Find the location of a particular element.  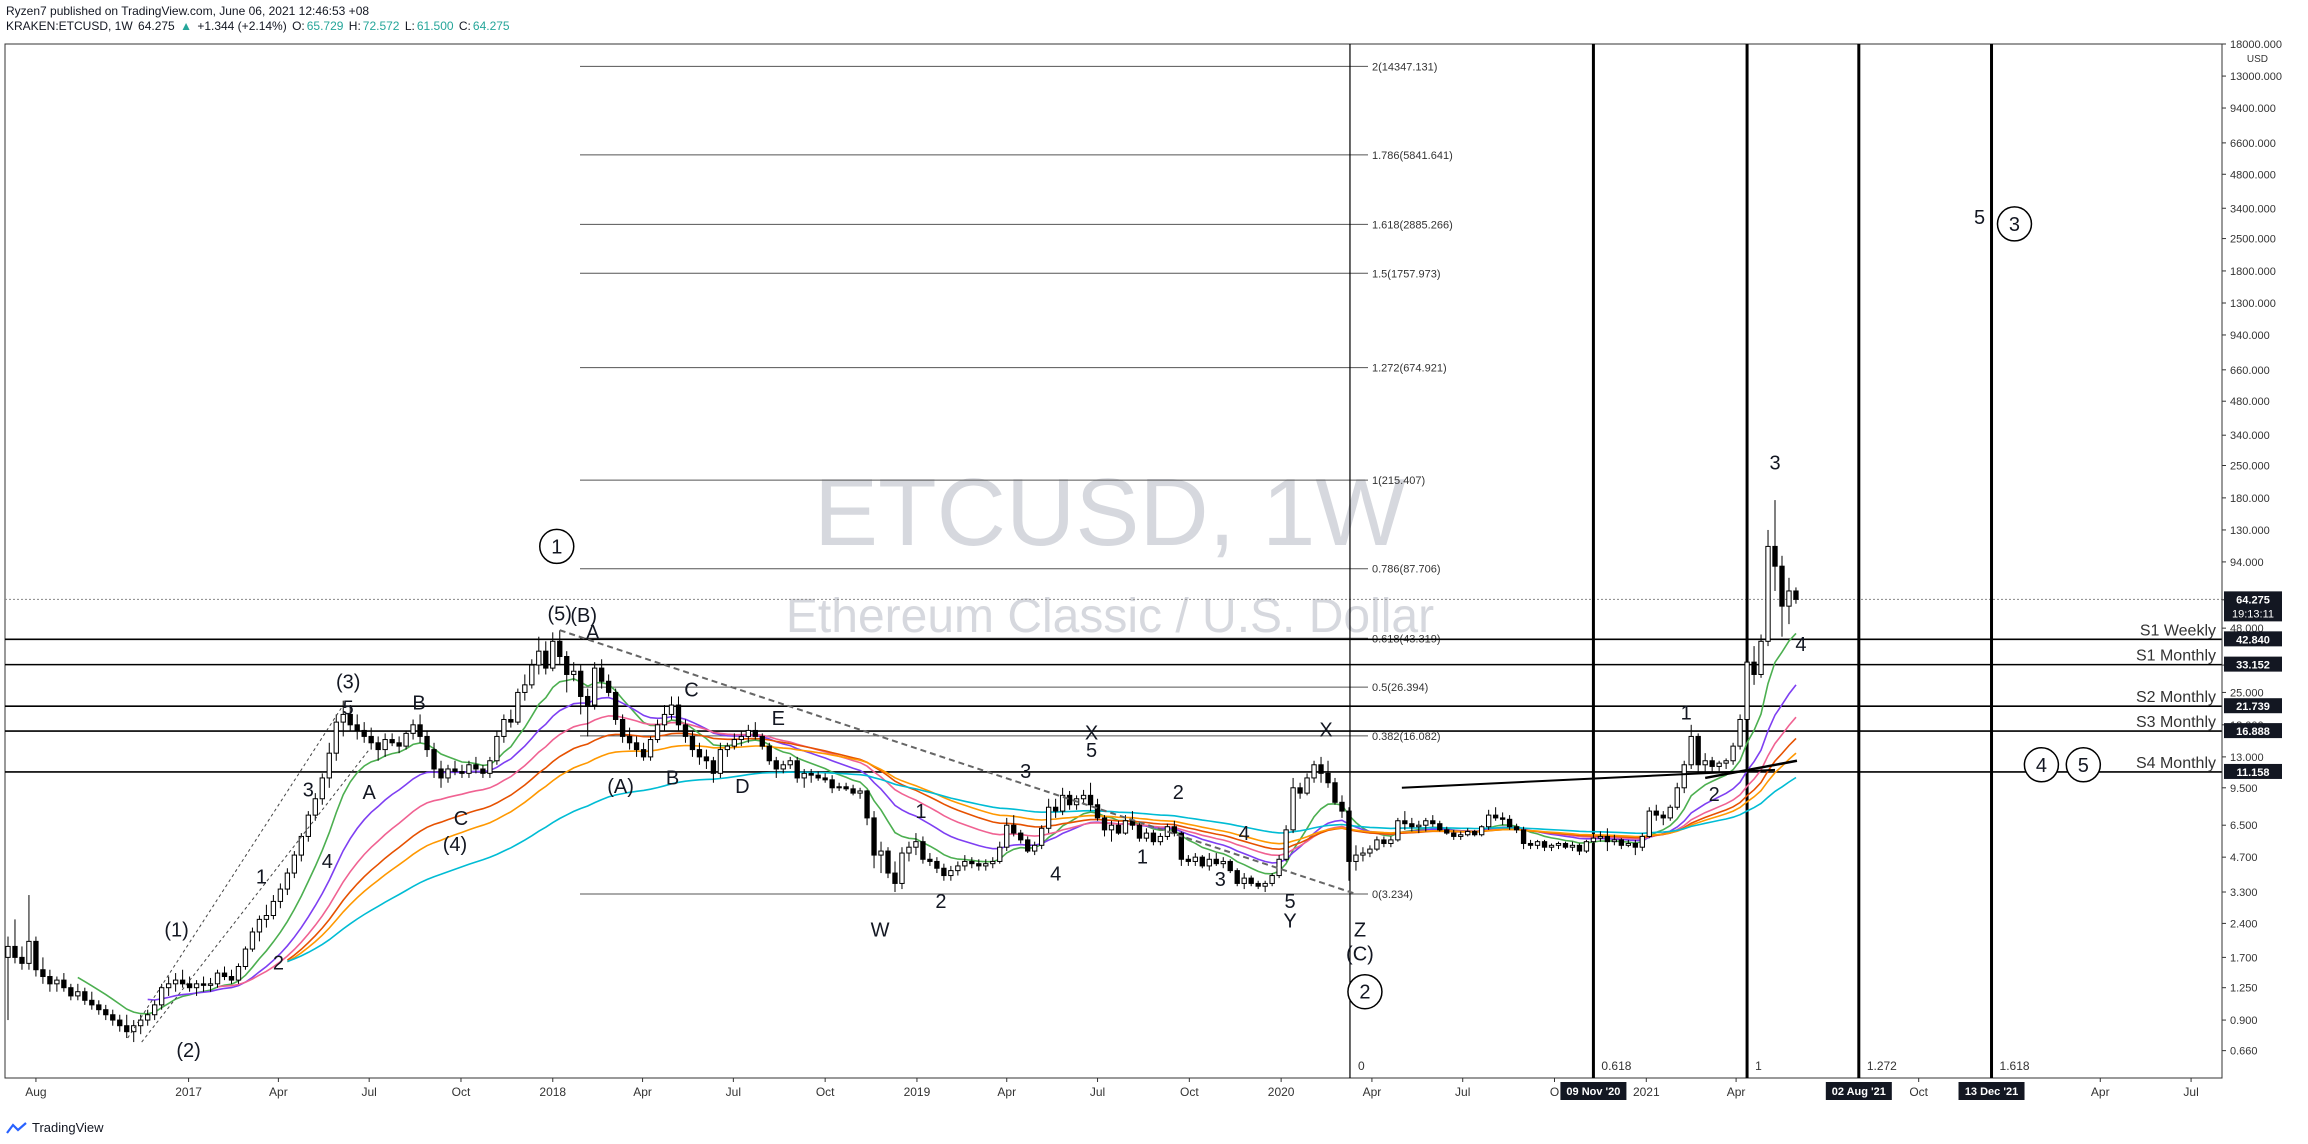

time-badge is located at coordinates (1991, 1091).